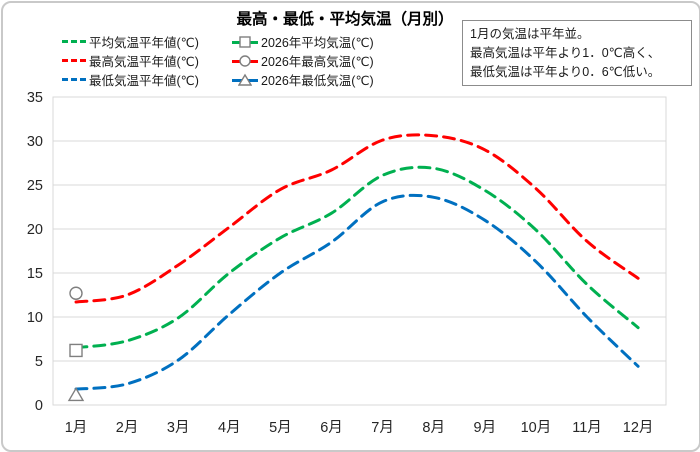 This screenshot has height=452, width=700. I want to click on legend-label-average-2026: 2026年平均気温(℃), so click(317, 43).